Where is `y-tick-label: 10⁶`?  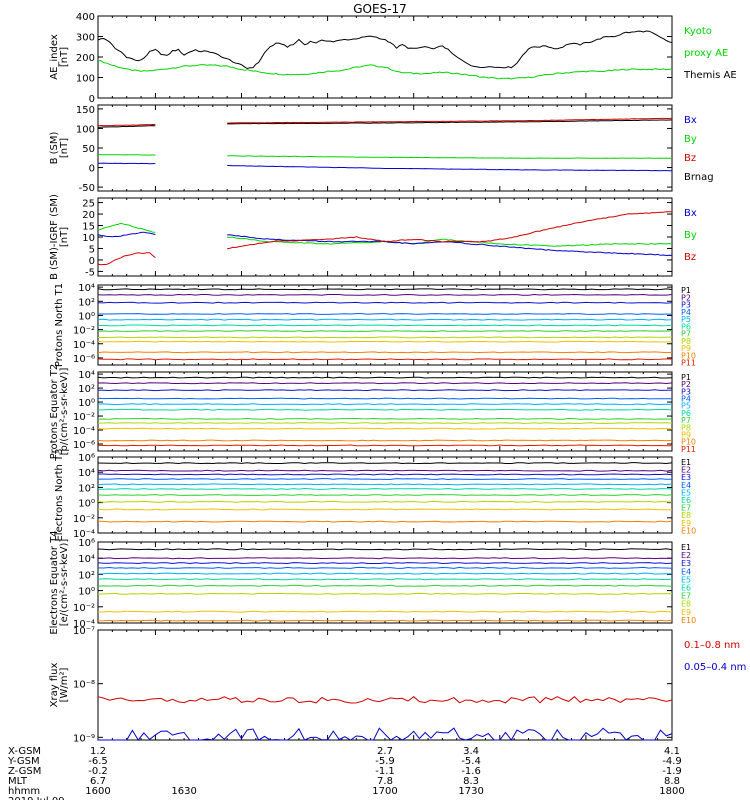
y-tick-label: 10⁶ is located at coordinates (86, 543).